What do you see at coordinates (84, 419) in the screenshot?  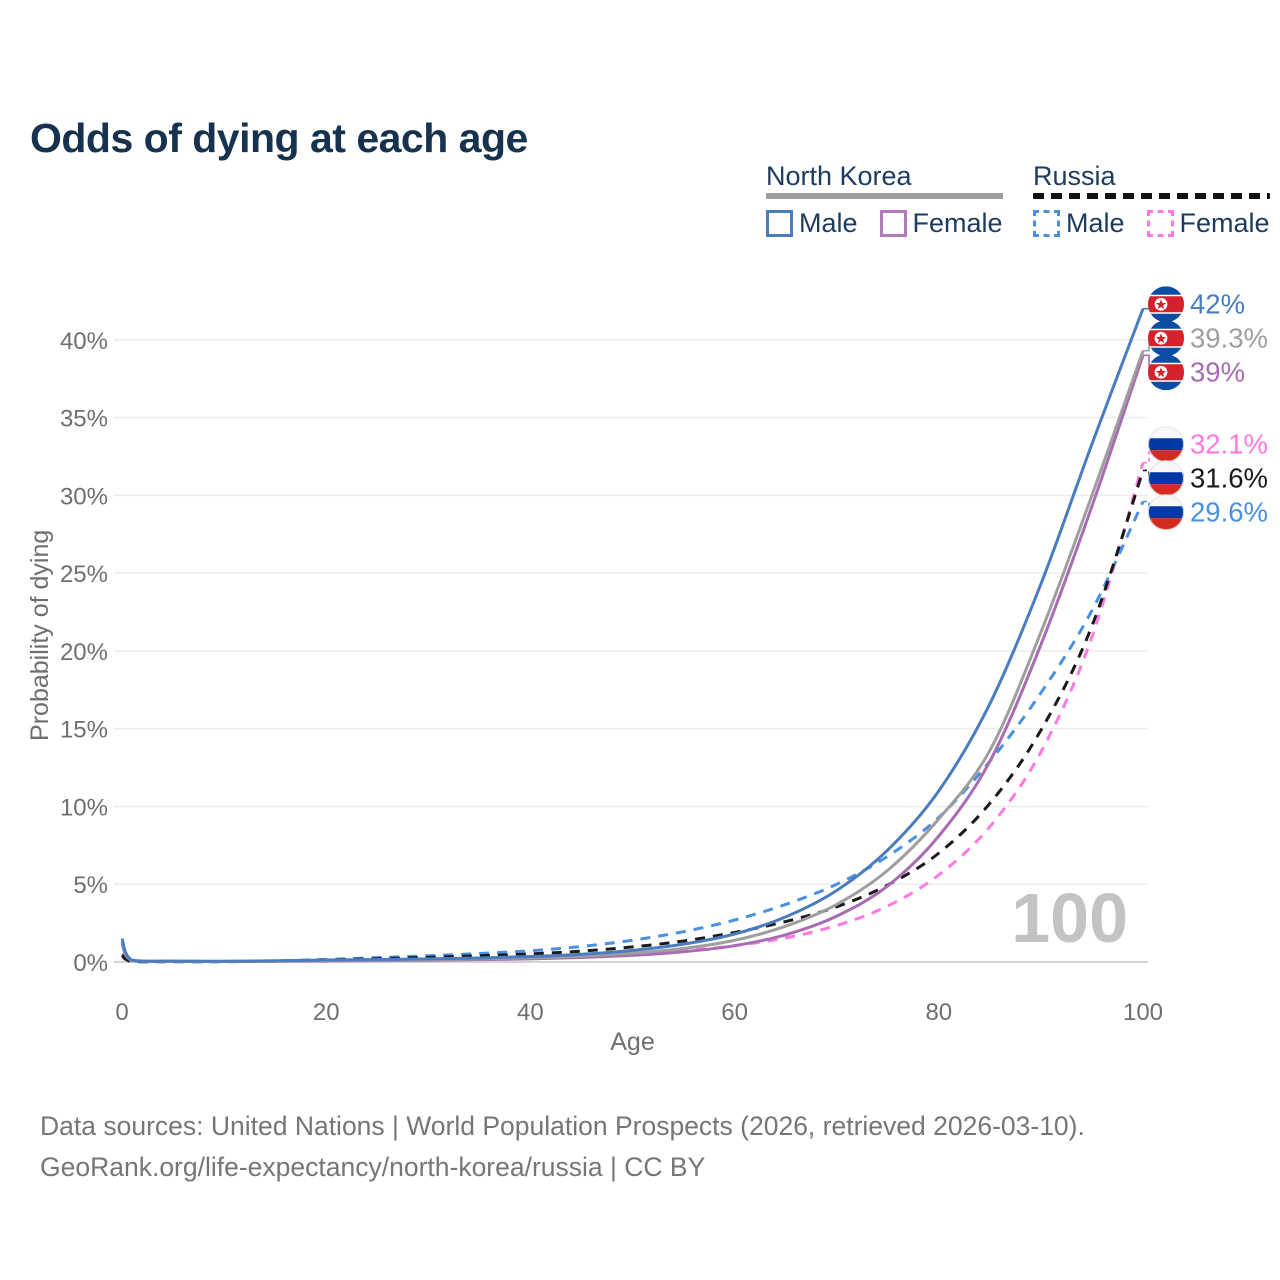 I see `y-tick-label: 35%` at bounding box center [84, 419].